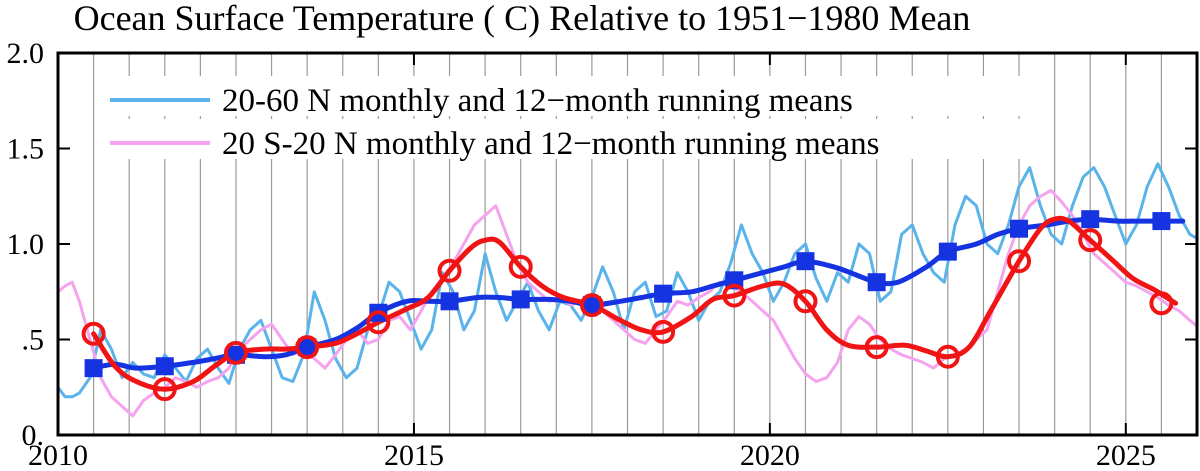 The image size is (1200, 471). What do you see at coordinates (58, 455) in the screenshot?
I see `x-tick-label: 2010` at bounding box center [58, 455].